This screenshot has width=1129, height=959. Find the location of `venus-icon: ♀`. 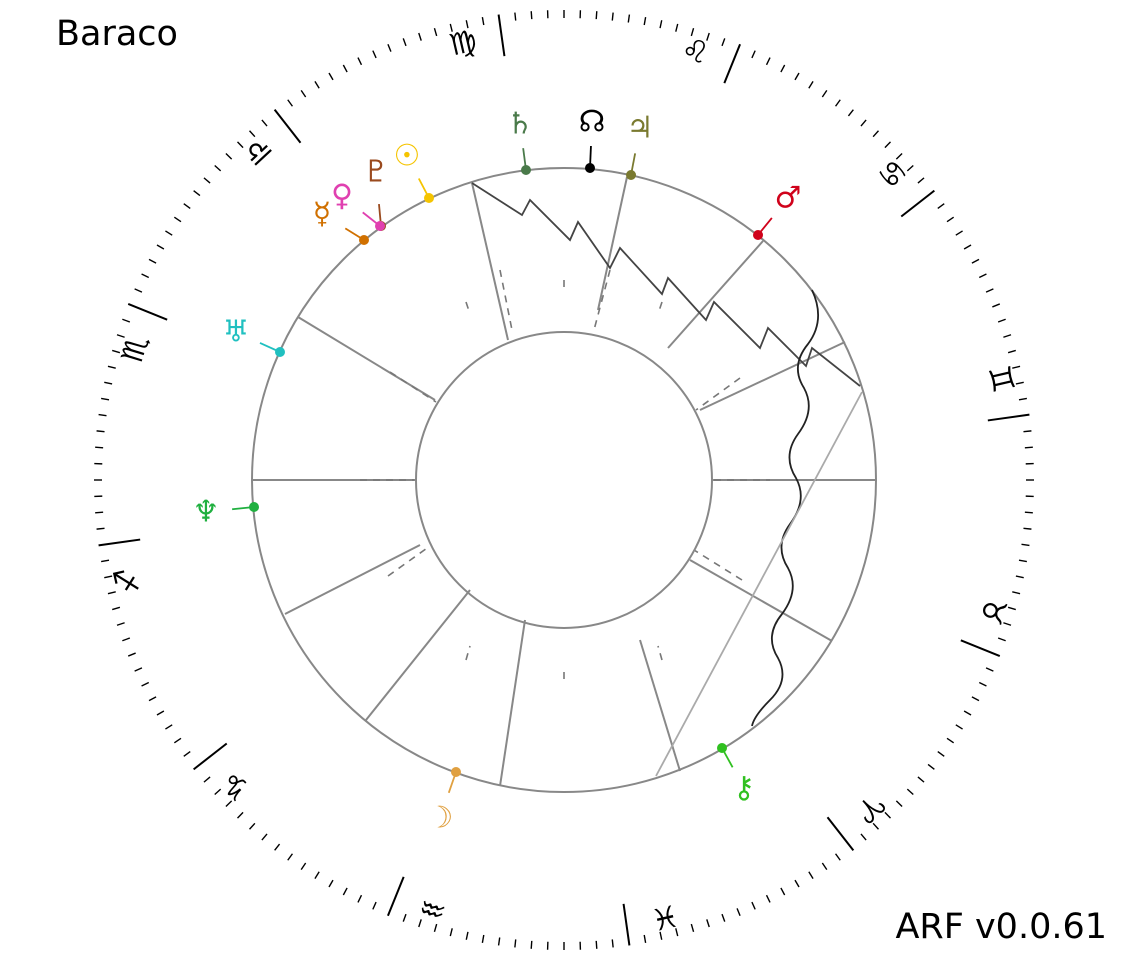

venus-icon: ♀ is located at coordinates (342, 196).